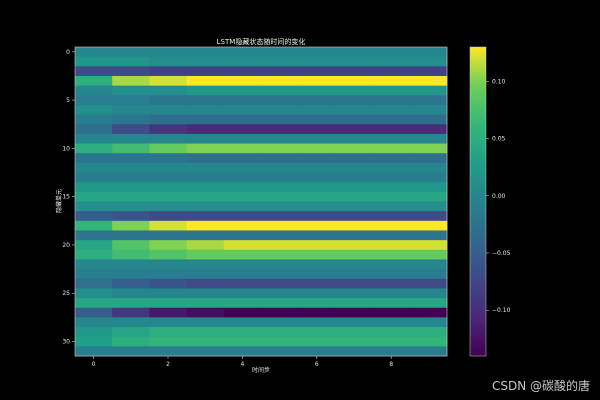  I want to click on colorbar-tick-label: 0.10, so click(499, 81).